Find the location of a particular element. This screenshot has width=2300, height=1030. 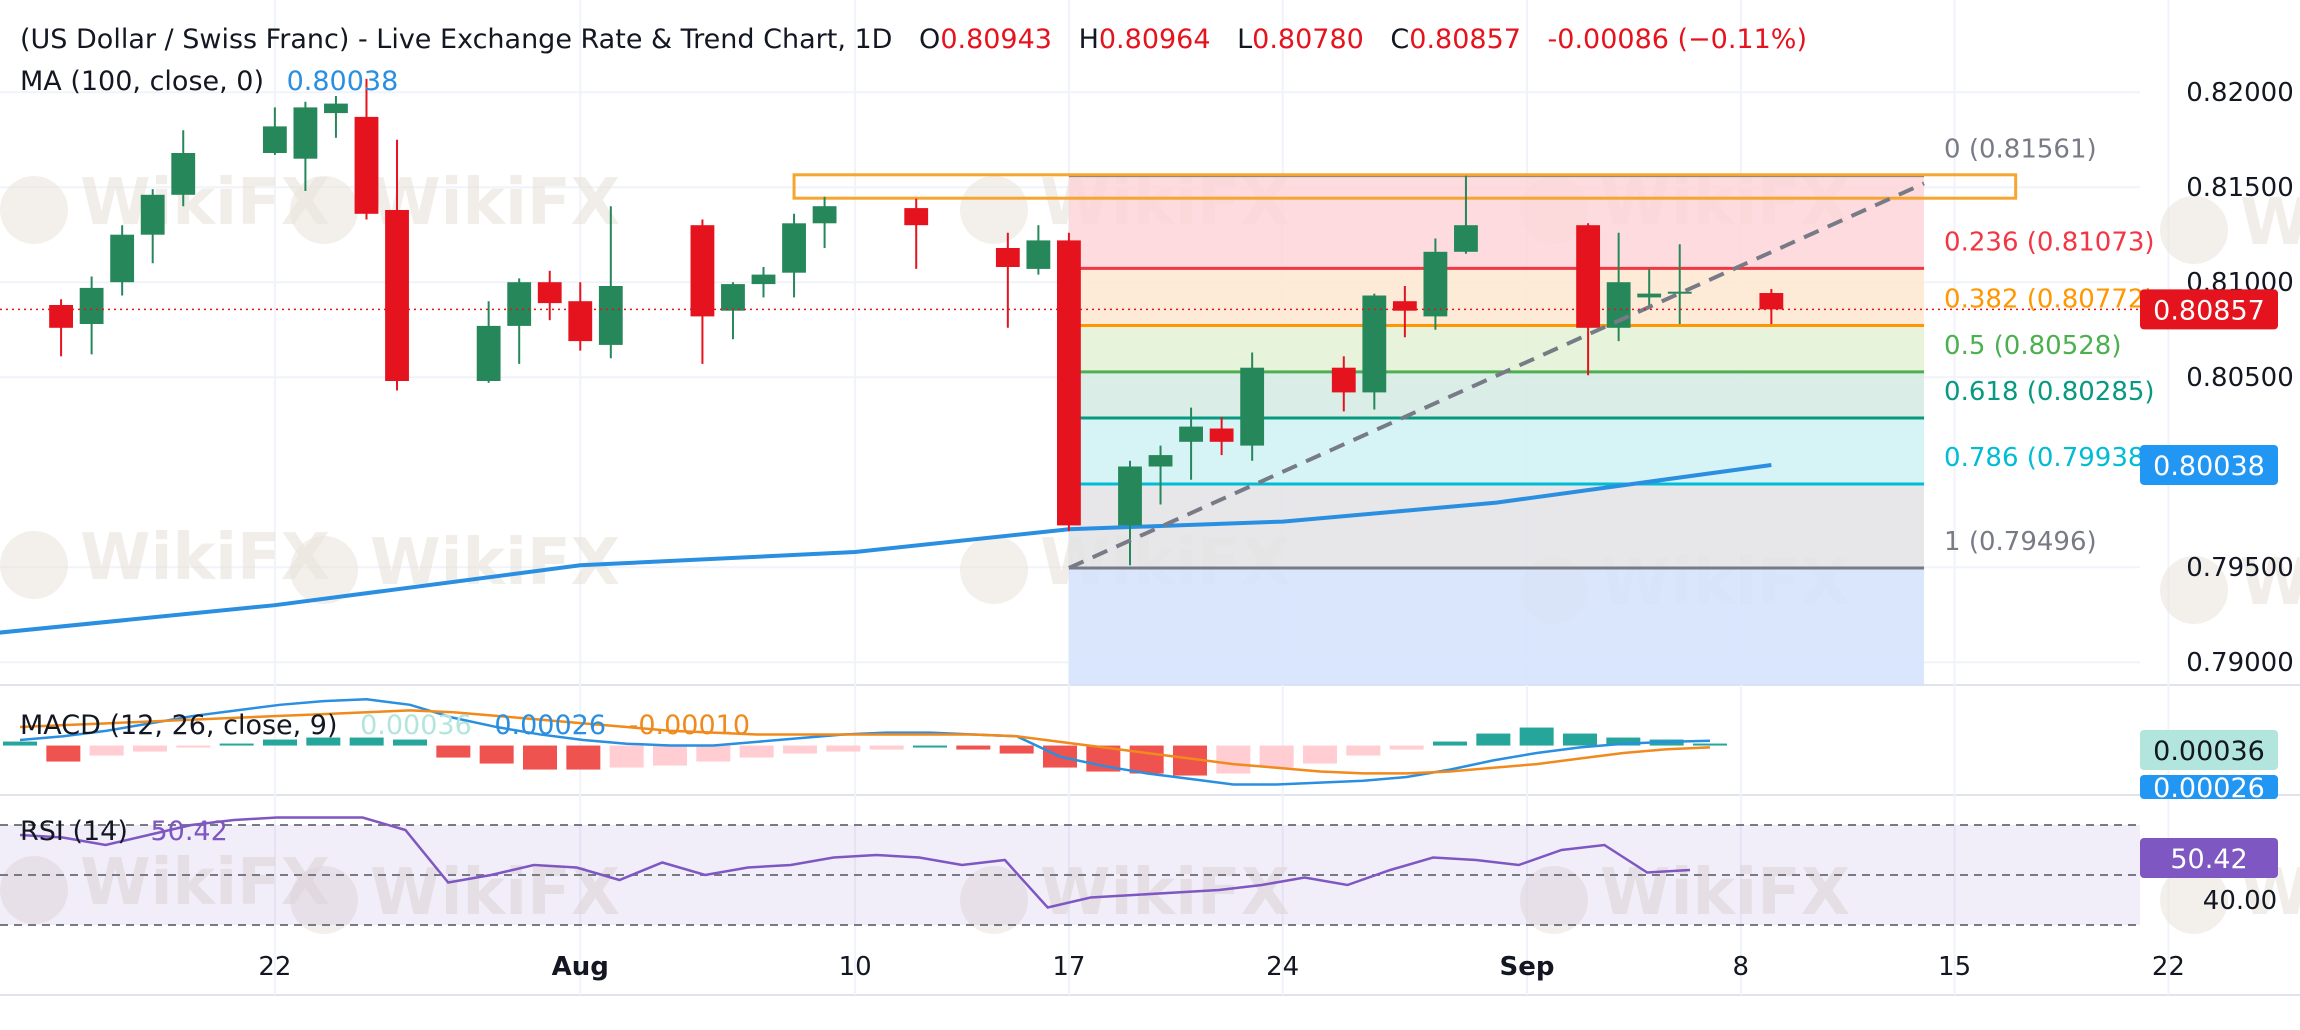

ma-value-badge-text: 0.80038 is located at coordinates (2209, 466).